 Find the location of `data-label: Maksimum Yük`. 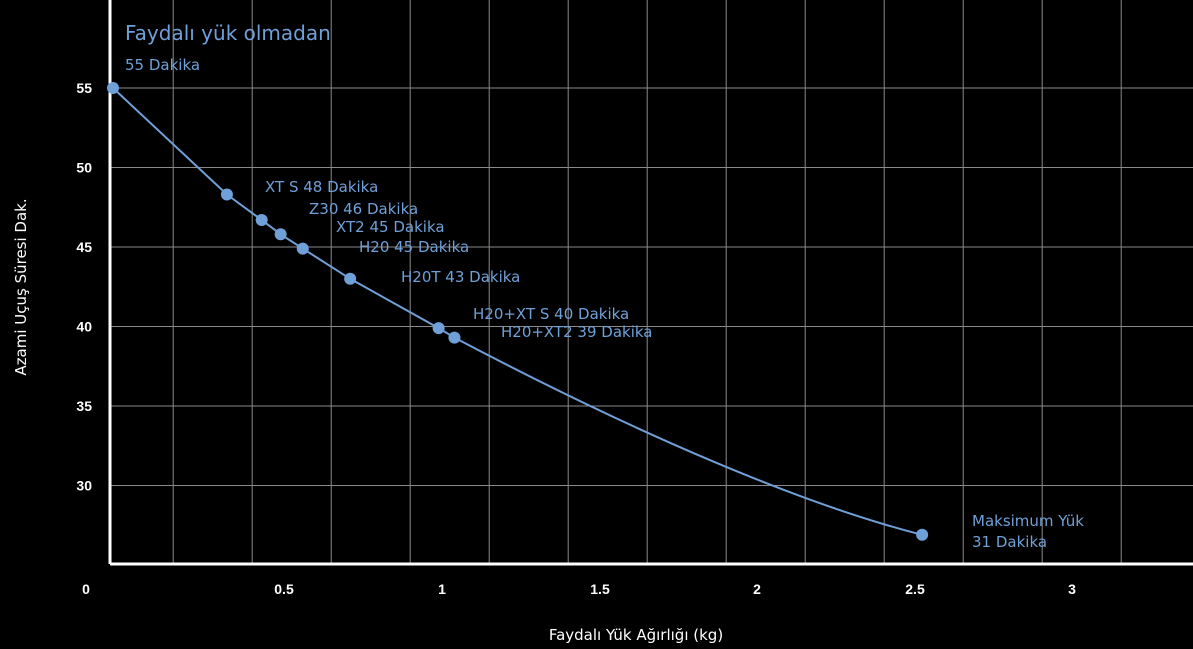

data-label: Maksimum Yük is located at coordinates (1028, 521).